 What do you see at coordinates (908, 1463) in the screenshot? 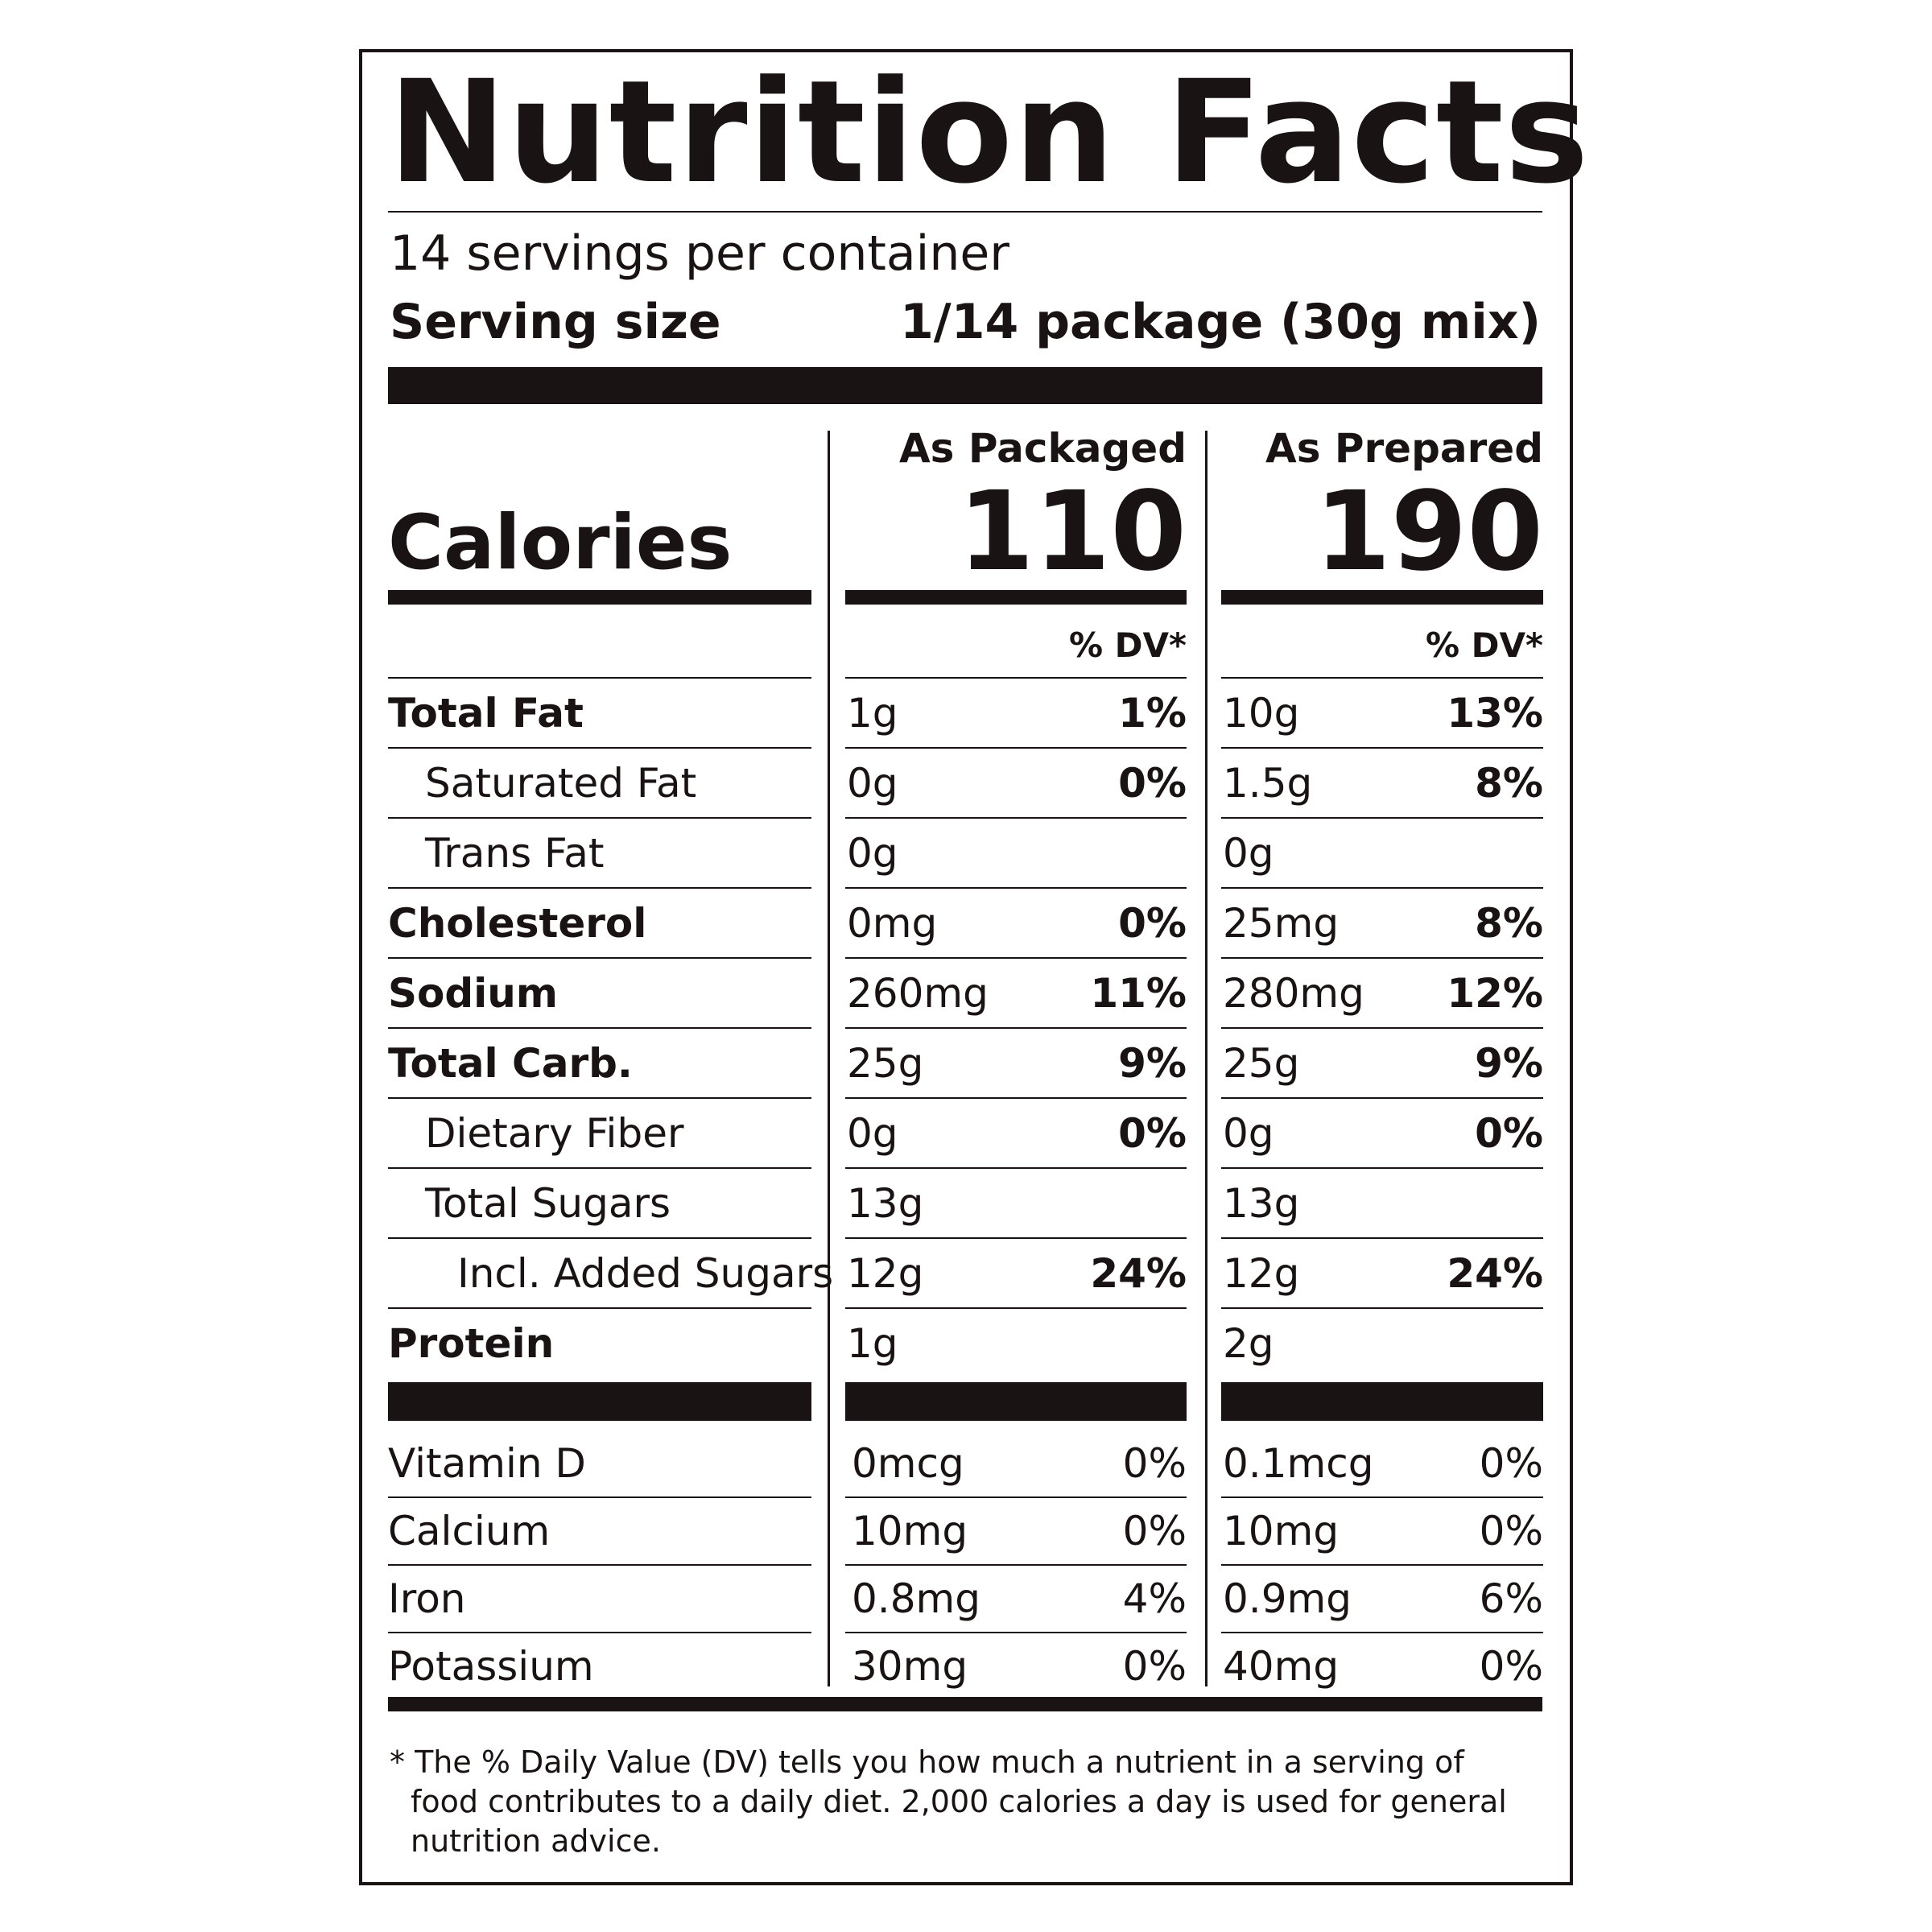
I see `packaged-amount: 0mcg` at bounding box center [908, 1463].